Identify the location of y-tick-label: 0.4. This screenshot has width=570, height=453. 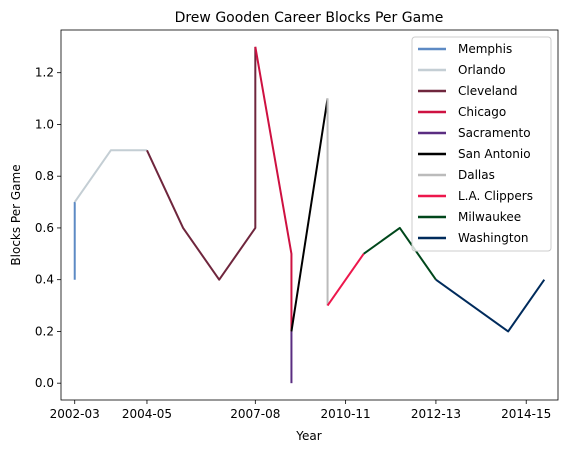
(44, 280).